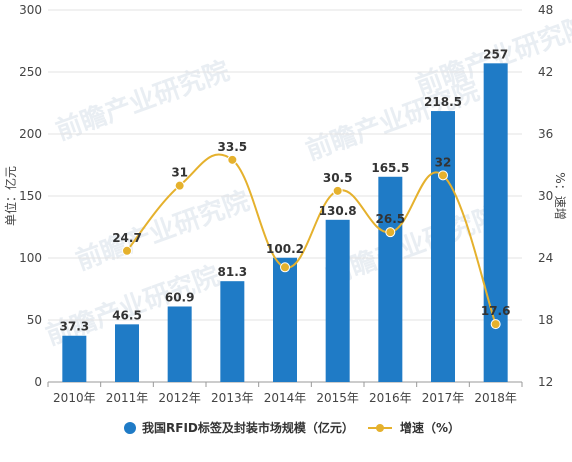 The image size is (572, 462). I want to click on y-right-tick-label: 18, so click(545, 320).